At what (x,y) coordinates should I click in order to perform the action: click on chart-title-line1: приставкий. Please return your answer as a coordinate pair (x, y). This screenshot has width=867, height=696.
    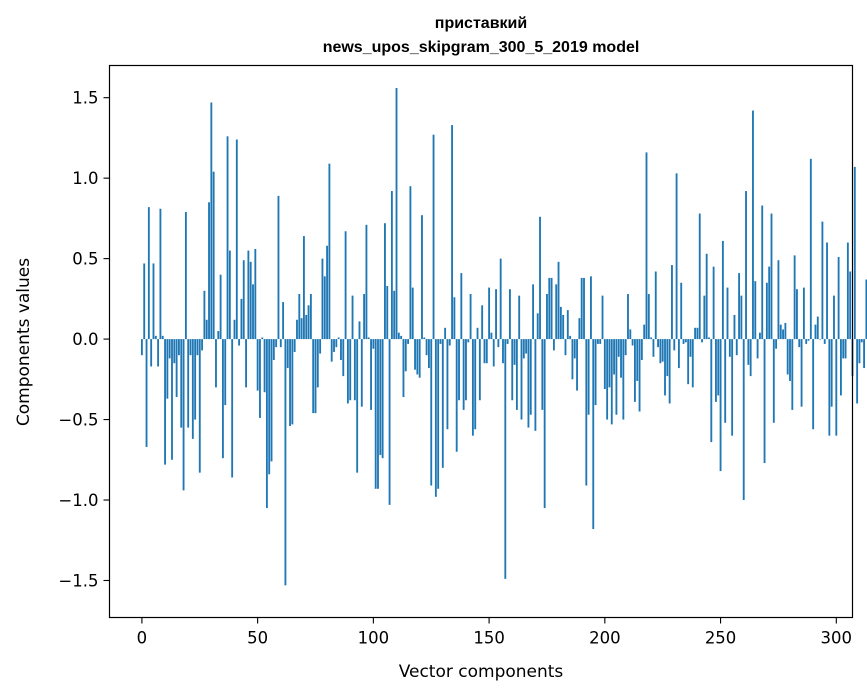
    Looking at the image, I should click on (481, 23).